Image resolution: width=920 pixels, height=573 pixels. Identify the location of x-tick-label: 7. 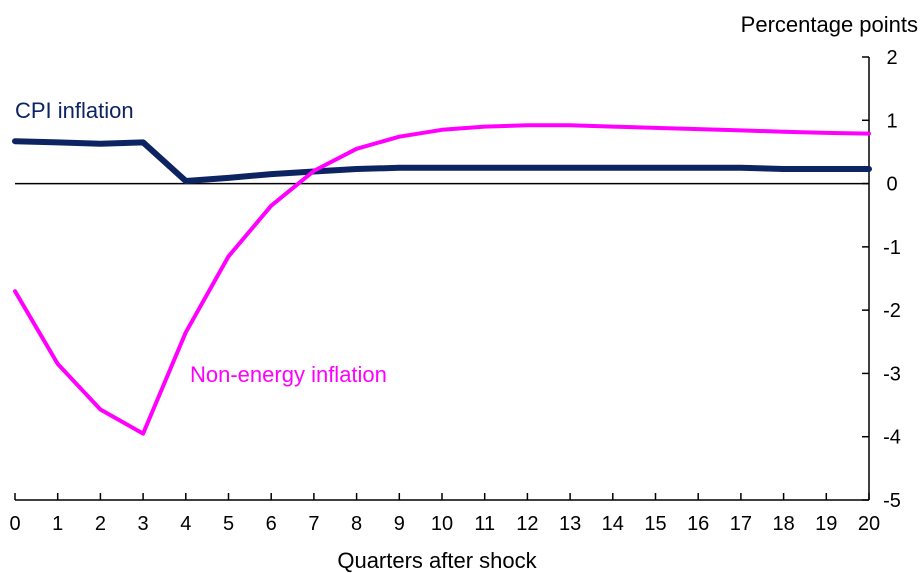
(313, 524).